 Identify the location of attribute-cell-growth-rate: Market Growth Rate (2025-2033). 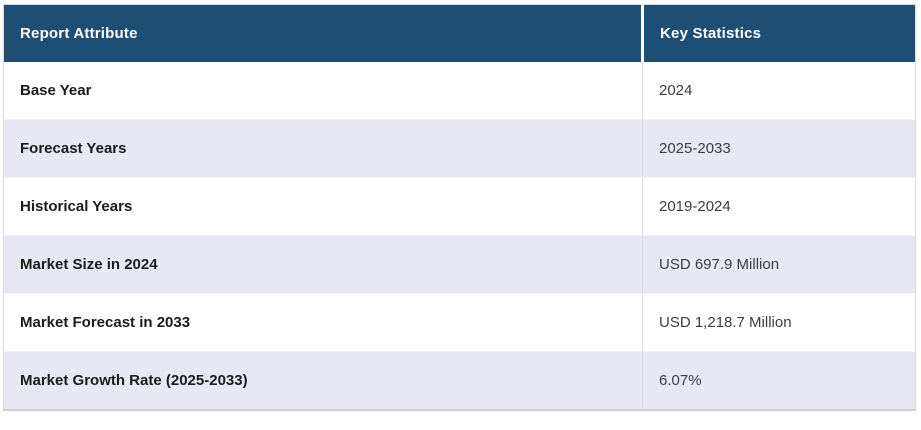
(323, 381).